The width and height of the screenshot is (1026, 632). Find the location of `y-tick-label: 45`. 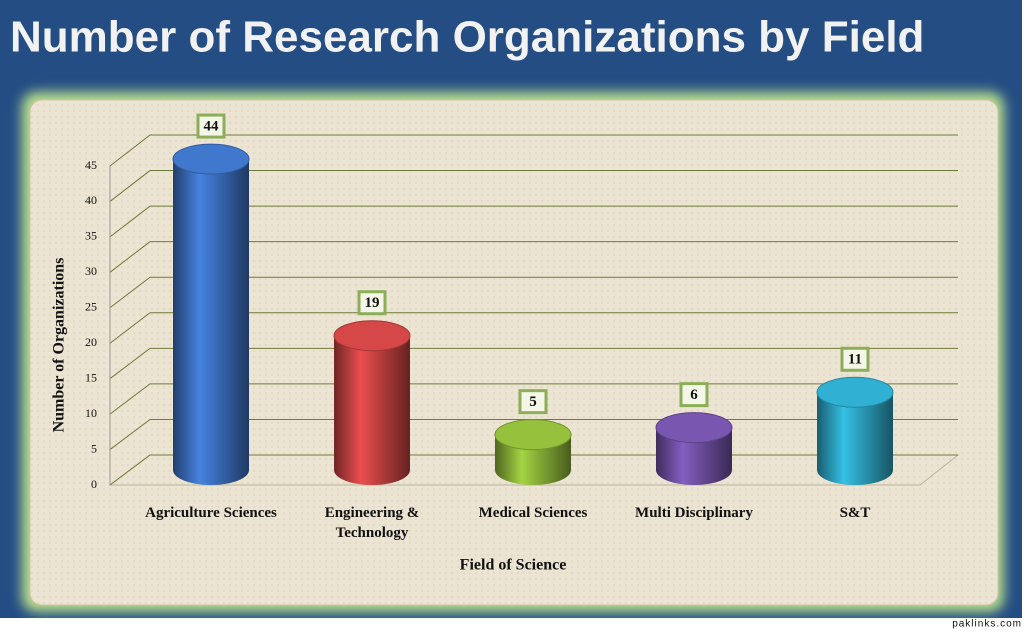

y-tick-label: 45 is located at coordinates (91, 165).